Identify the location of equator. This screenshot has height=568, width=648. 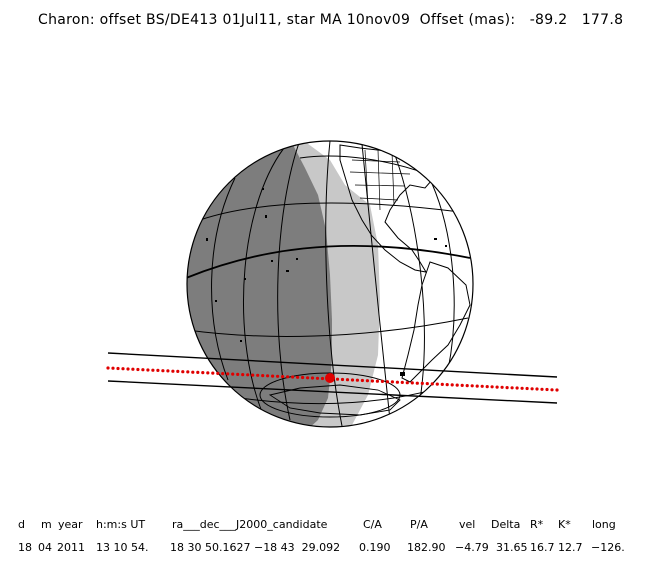
(329, 261).